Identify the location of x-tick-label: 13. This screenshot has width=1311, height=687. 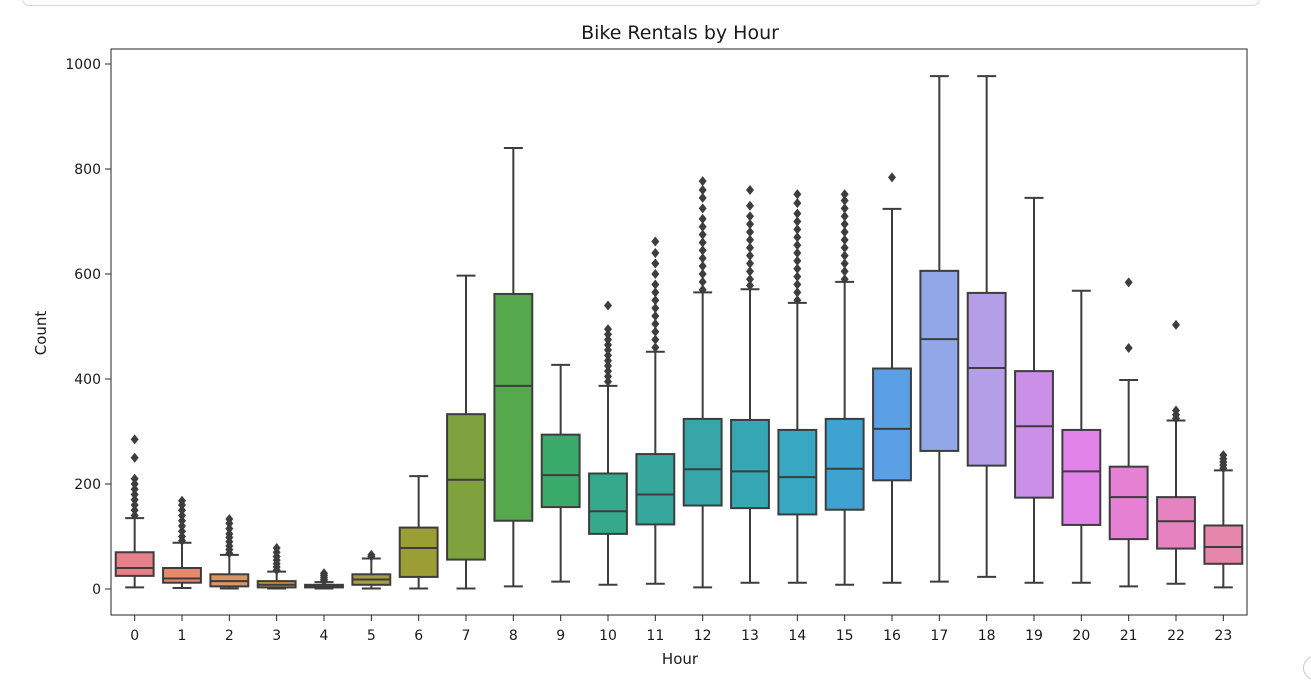
(750, 636).